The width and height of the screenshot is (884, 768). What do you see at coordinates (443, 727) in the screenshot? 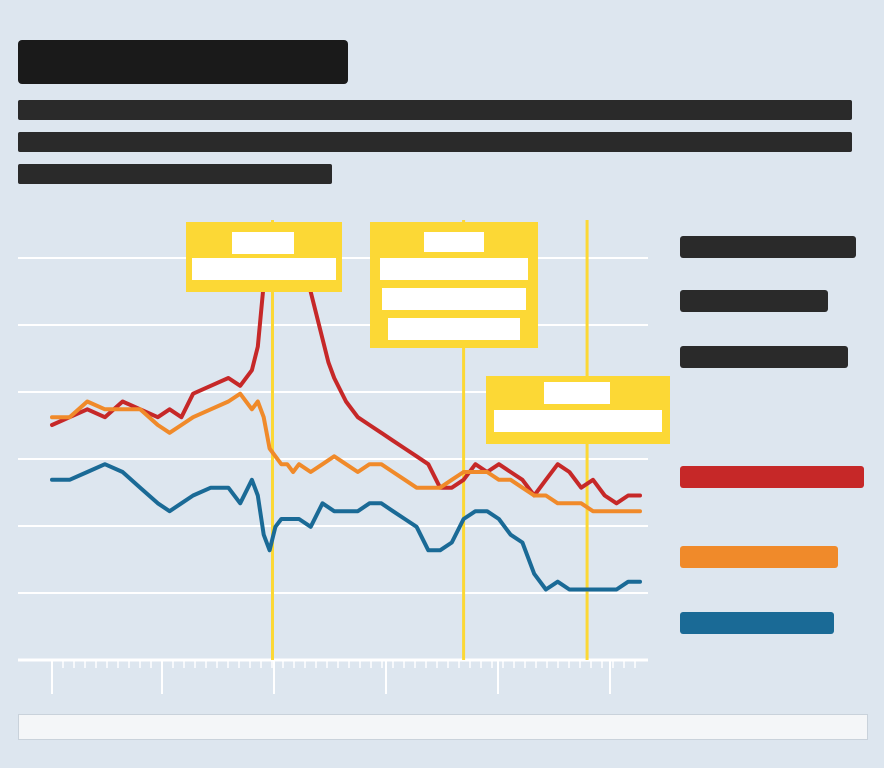
I see `source-footer` at bounding box center [443, 727].